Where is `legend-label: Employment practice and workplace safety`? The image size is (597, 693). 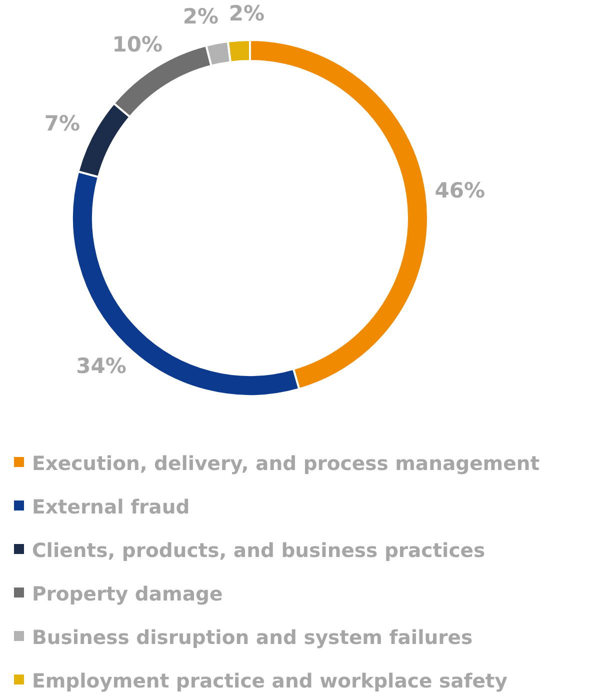
legend-label: Employment practice and workplace safety is located at coordinates (270, 680).